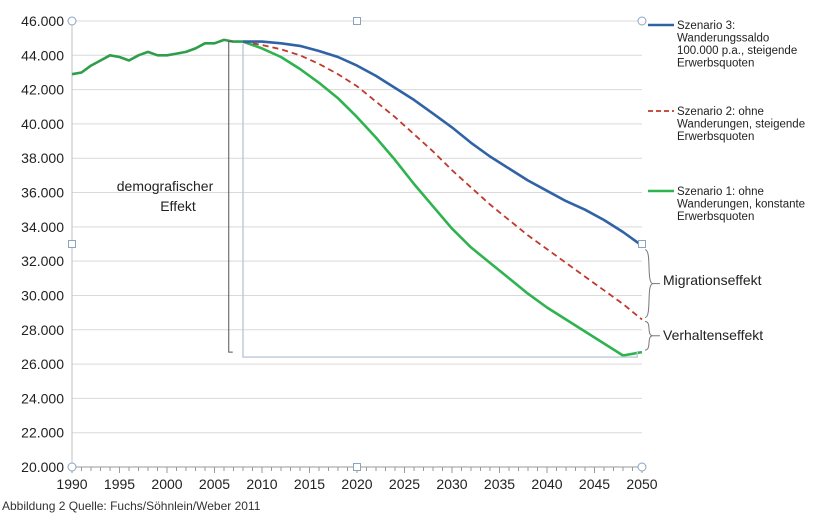 The image size is (831, 515). Describe the element at coordinates (42, 227) in the screenshot. I see `y-tick-label: 34.000` at that location.